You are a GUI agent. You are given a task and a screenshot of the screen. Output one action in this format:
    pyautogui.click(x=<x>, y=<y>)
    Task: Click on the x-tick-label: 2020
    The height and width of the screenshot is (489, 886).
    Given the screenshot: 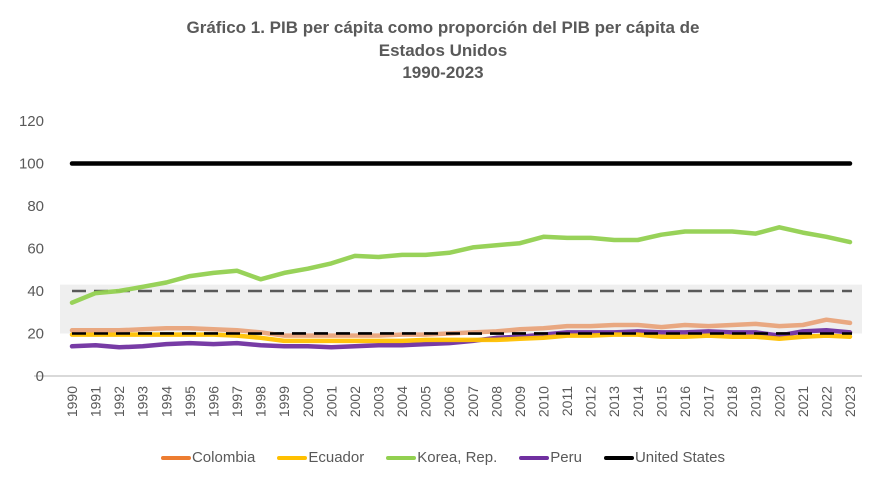 What is the action you would take?
    pyautogui.click(x=779, y=401)
    